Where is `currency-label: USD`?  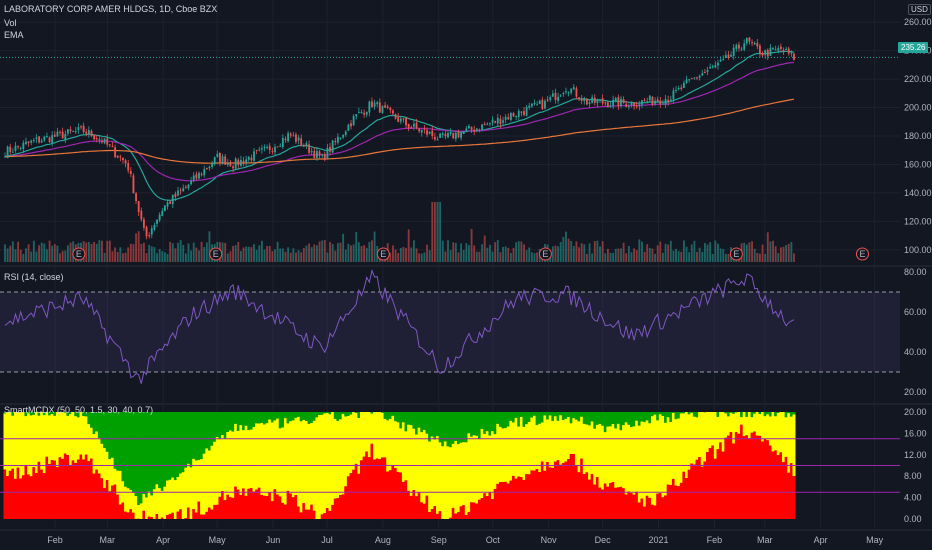
currency-label: USD is located at coordinates (919, 9).